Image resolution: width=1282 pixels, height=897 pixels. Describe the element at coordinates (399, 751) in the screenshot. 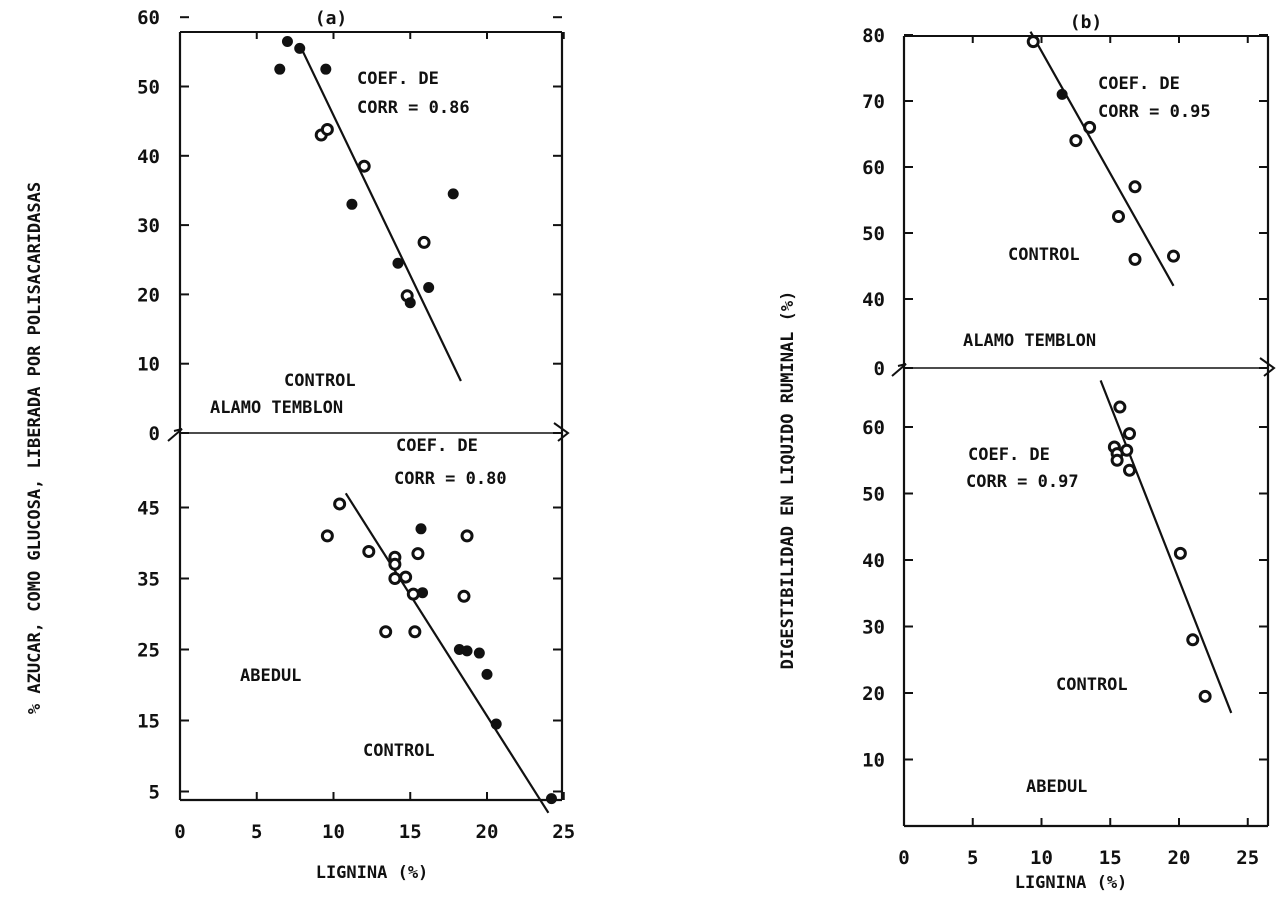

I see `panel-a-bottom-control-label: CONTROL` at that location.